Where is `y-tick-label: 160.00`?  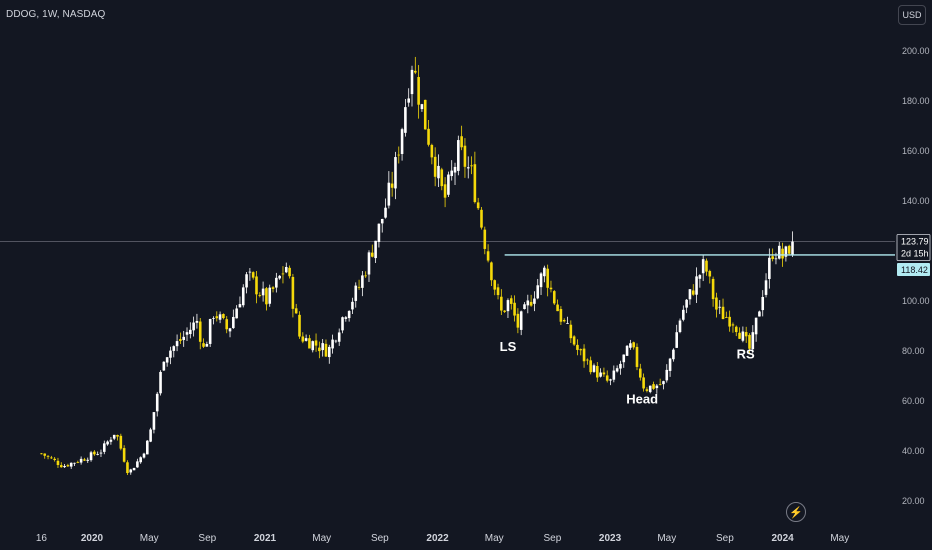
y-tick-label: 160.00 is located at coordinates (916, 151).